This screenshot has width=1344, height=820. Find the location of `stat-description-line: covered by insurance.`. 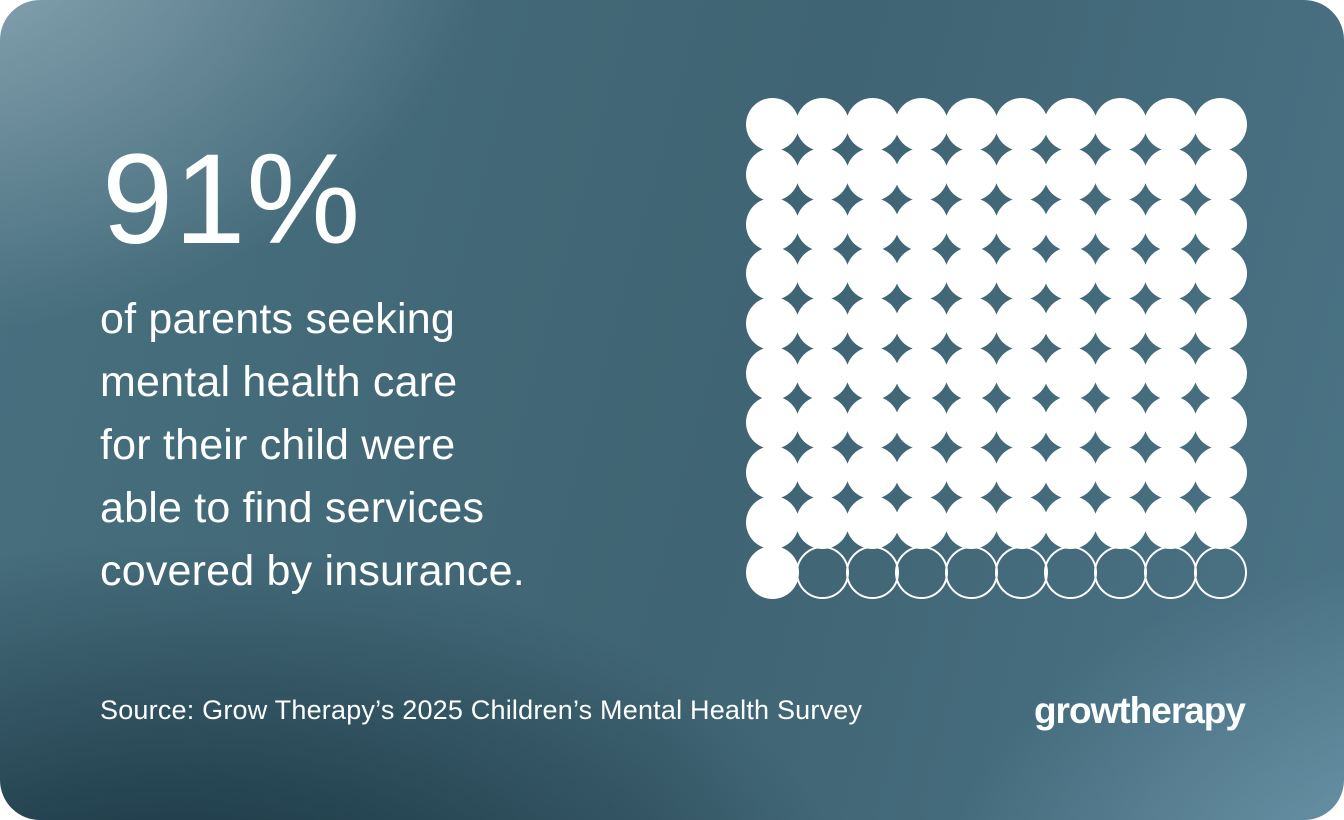

stat-description-line: covered by insurance. is located at coordinates (312, 571).